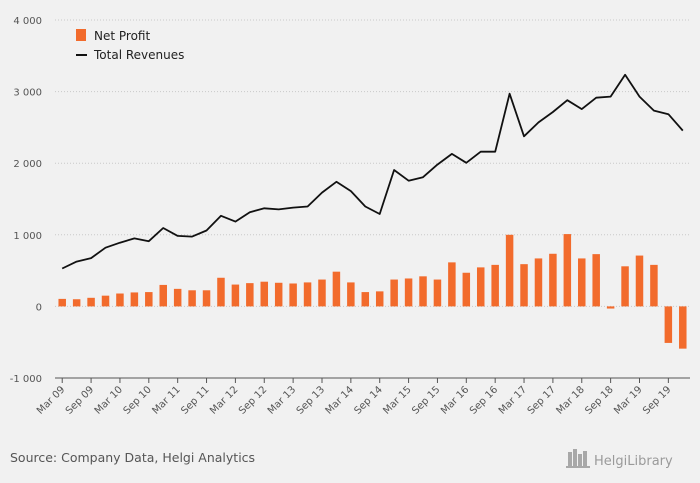 This screenshot has height=483, width=700. What do you see at coordinates (138, 400) in the screenshot?
I see `x-tick-label: Sep 10` at bounding box center [138, 400].